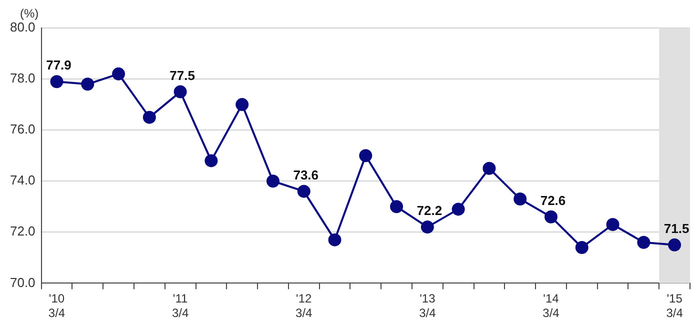 Image resolution: width=700 pixels, height=326 pixels. I want to click on y-tick-label: 76.0, so click(23, 129).